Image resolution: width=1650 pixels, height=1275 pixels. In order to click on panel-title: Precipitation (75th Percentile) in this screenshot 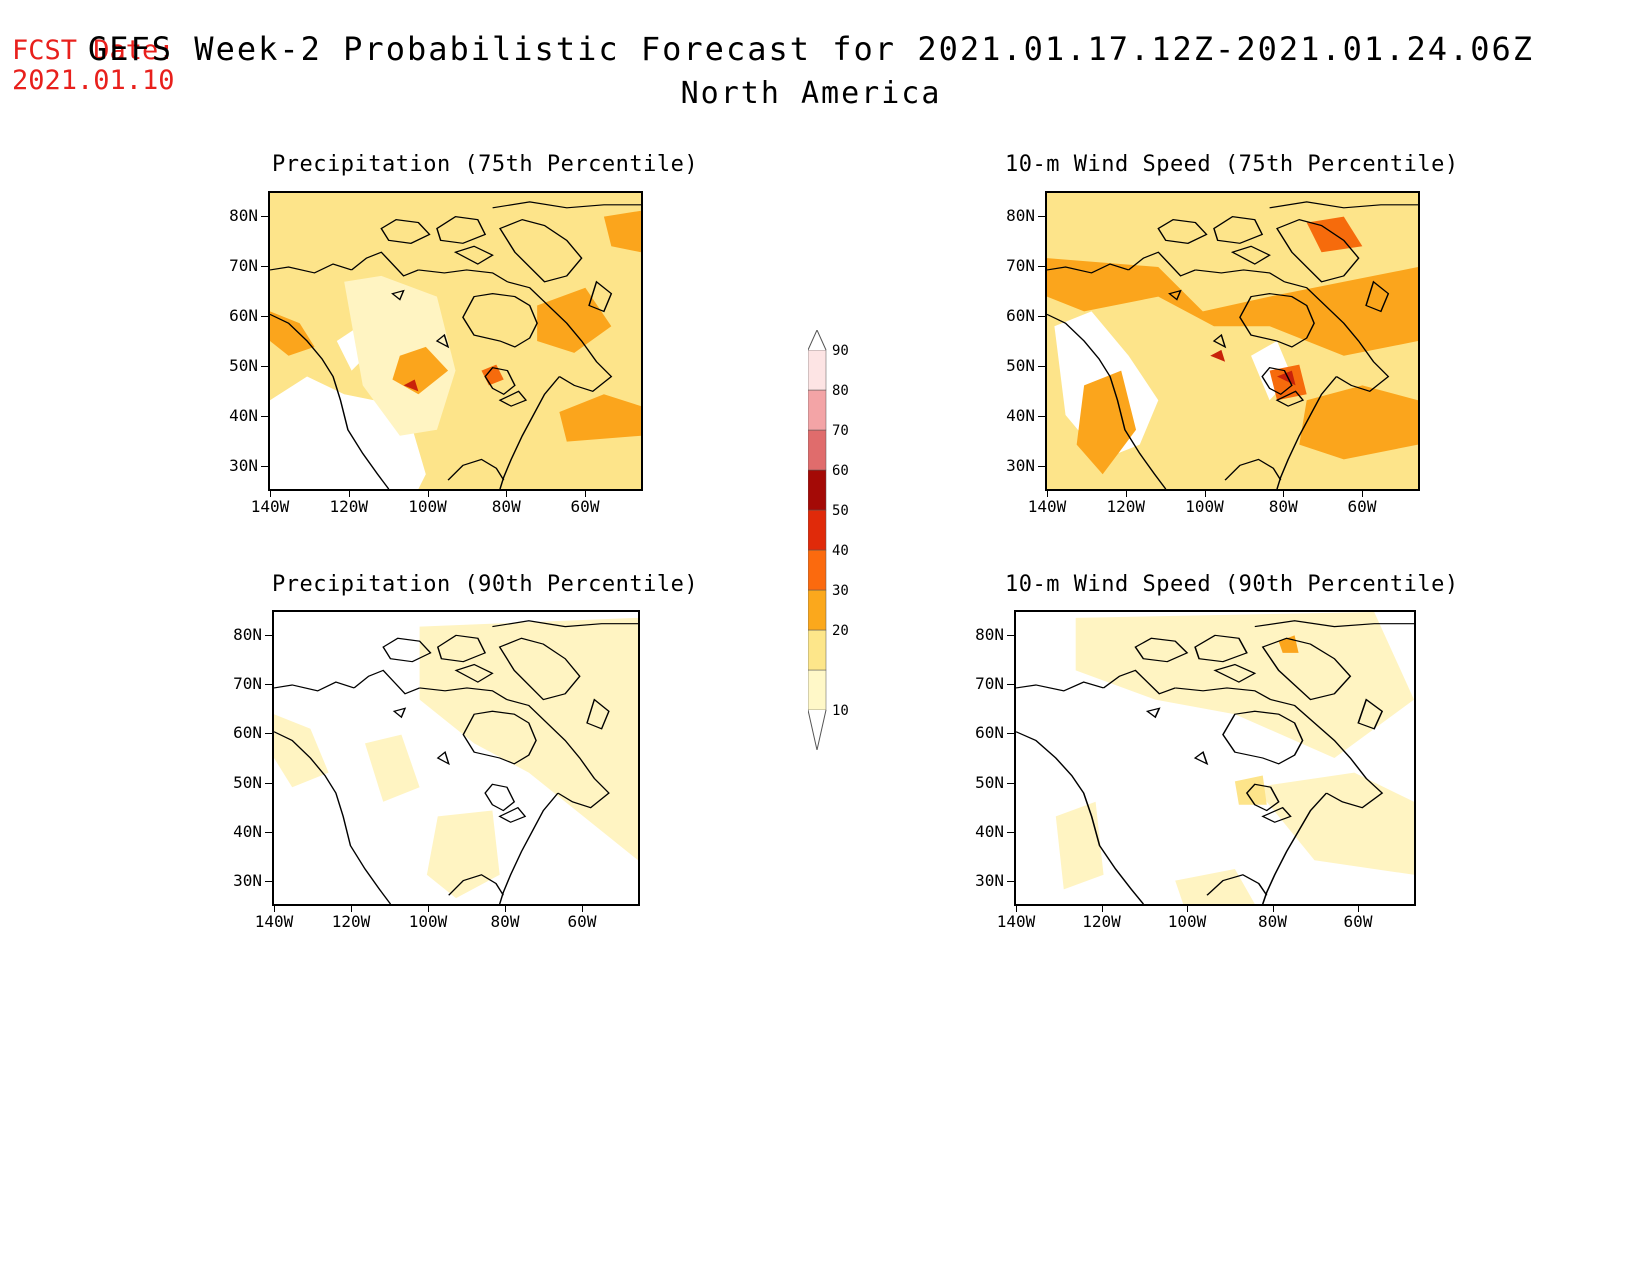, I will do `click(485, 164)`.